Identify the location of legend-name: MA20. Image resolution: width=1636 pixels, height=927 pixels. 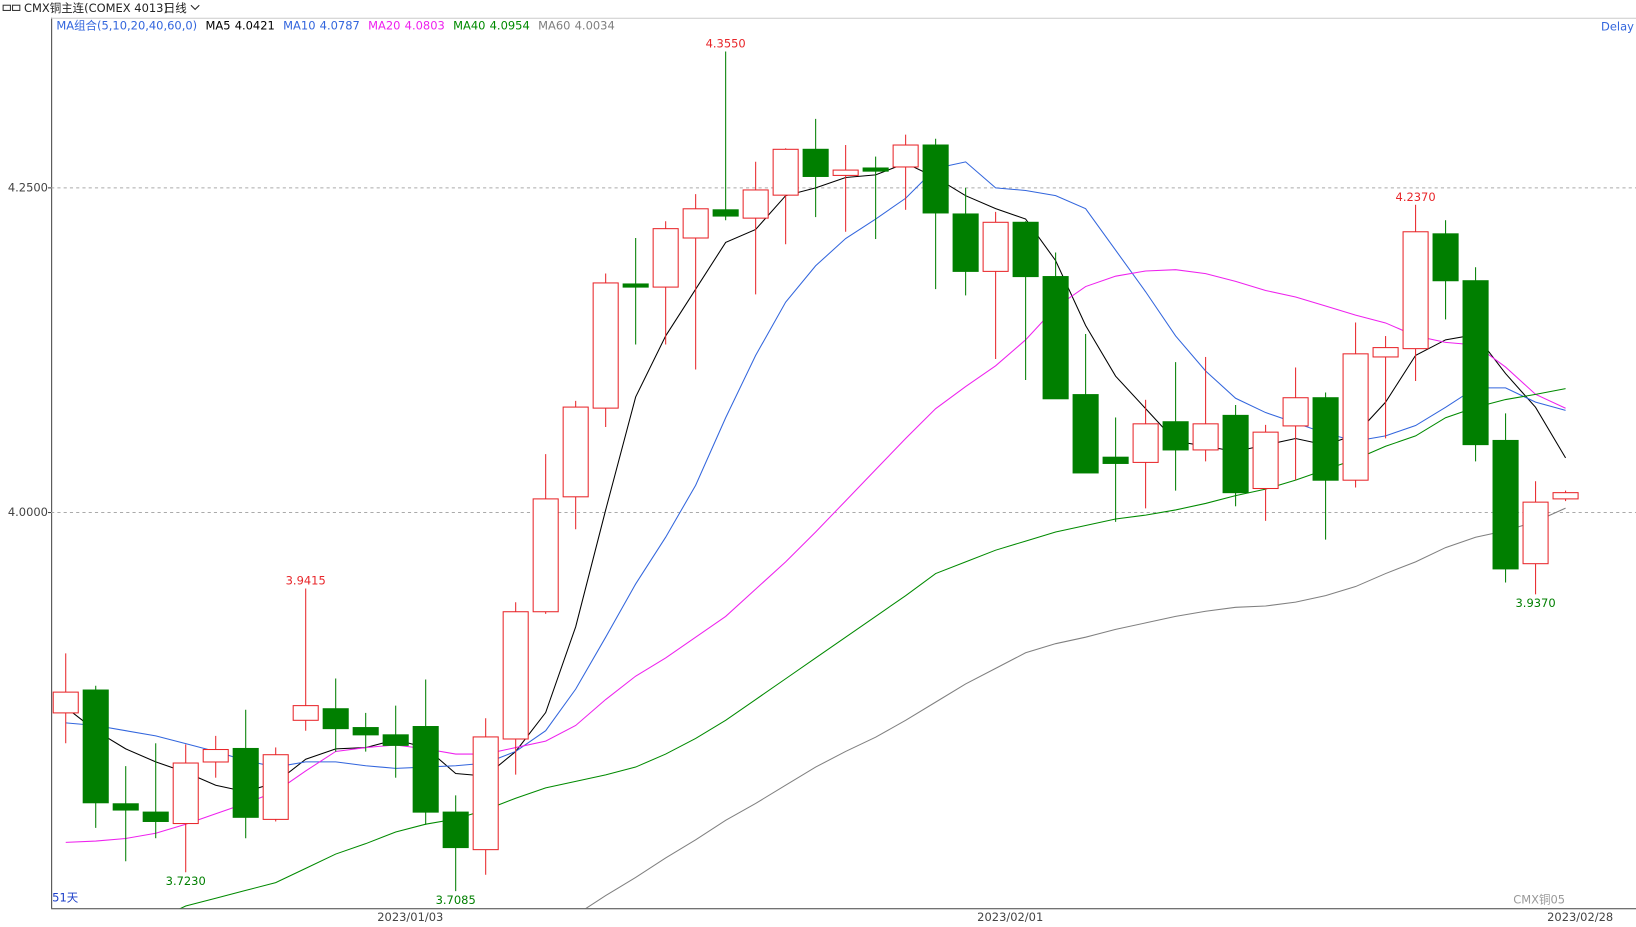
(384, 26).